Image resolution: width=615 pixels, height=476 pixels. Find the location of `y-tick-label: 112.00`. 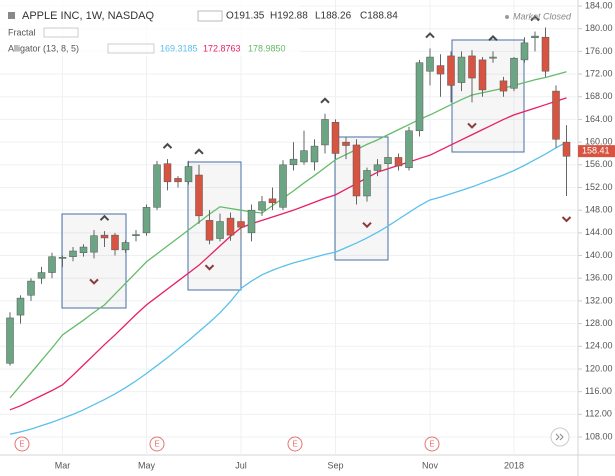

y-tick-label: 112.00 is located at coordinates (598, 414).